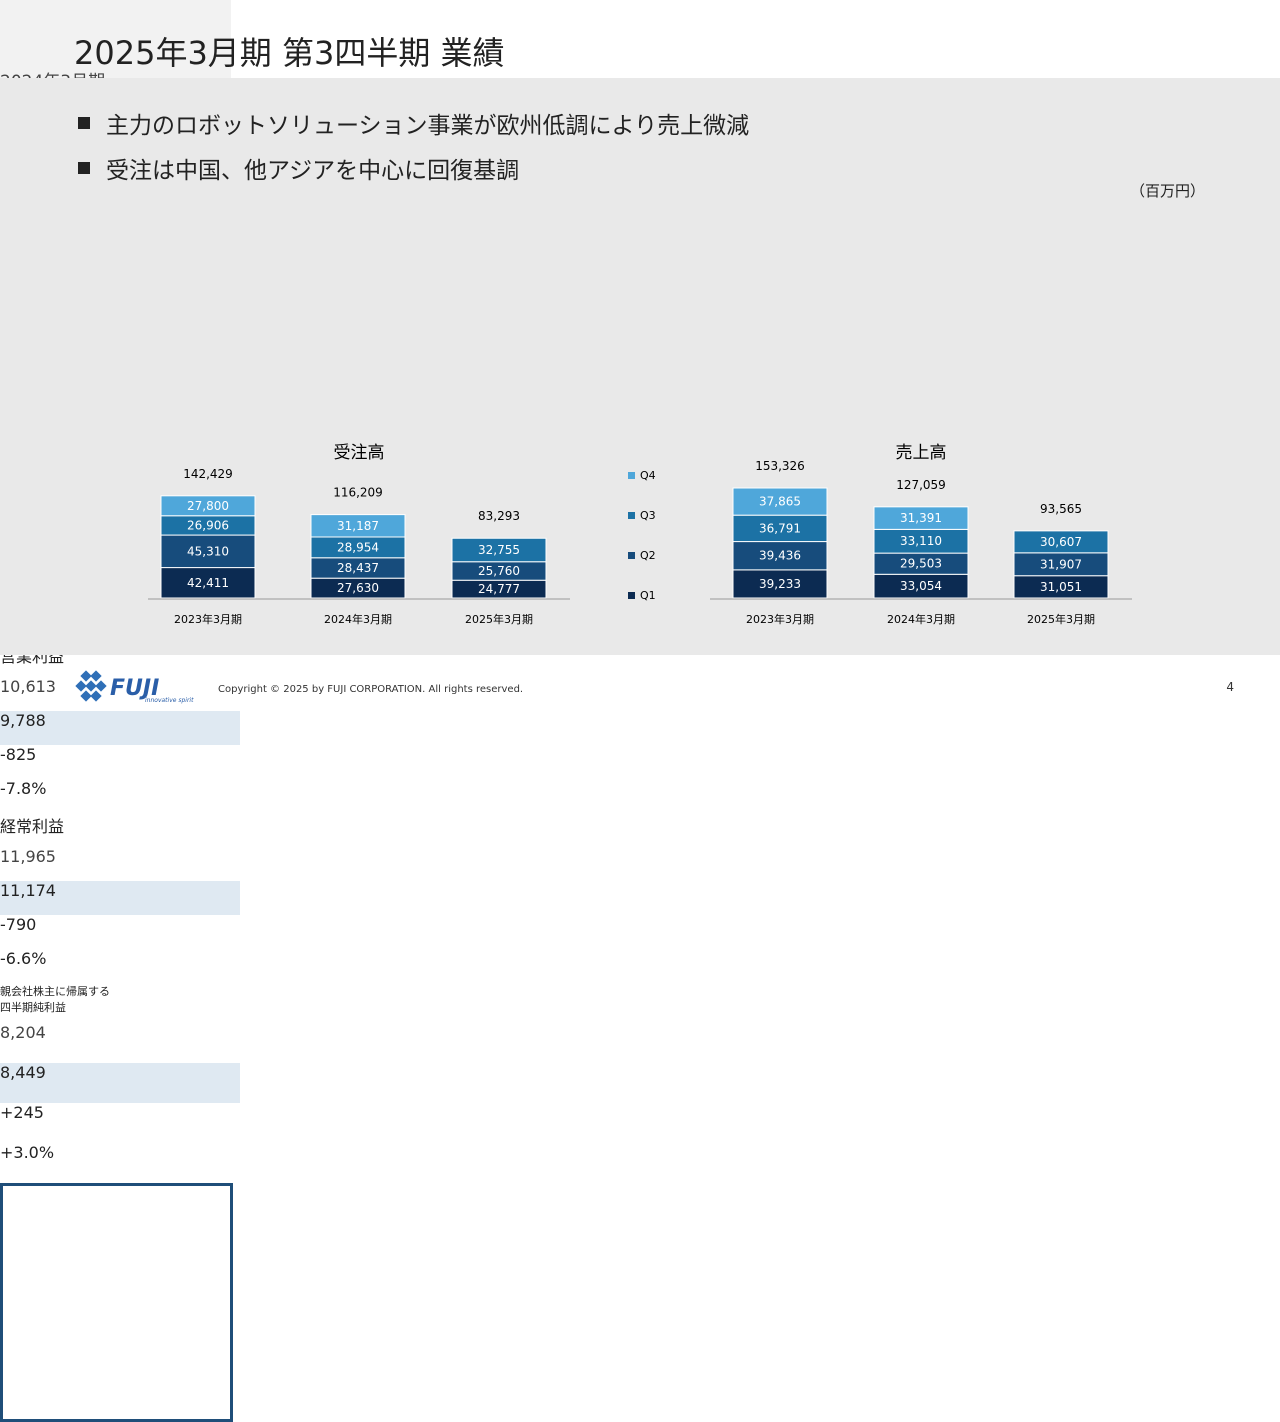 The image size is (1280, 1422). Describe the element at coordinates (313, 170) in the screenshot. I see `bullet-text: 受注は中国、他アジアを中心に回復基調` at that location.